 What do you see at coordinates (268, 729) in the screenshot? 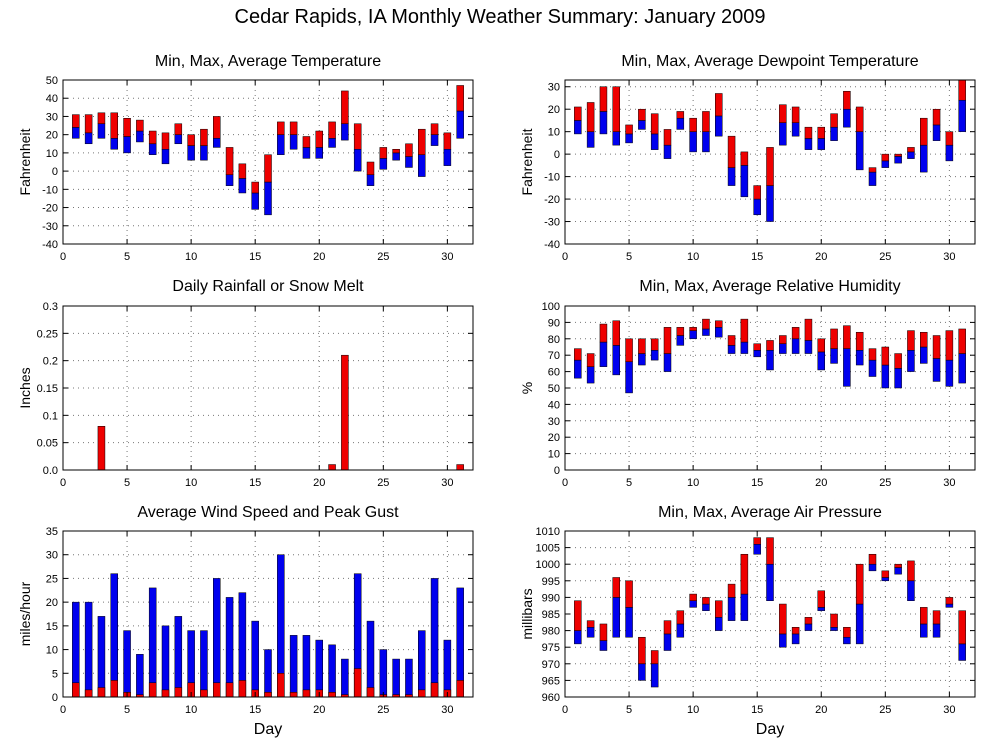
I see `x-axis-label: Day` at bounding box center [268, 729].